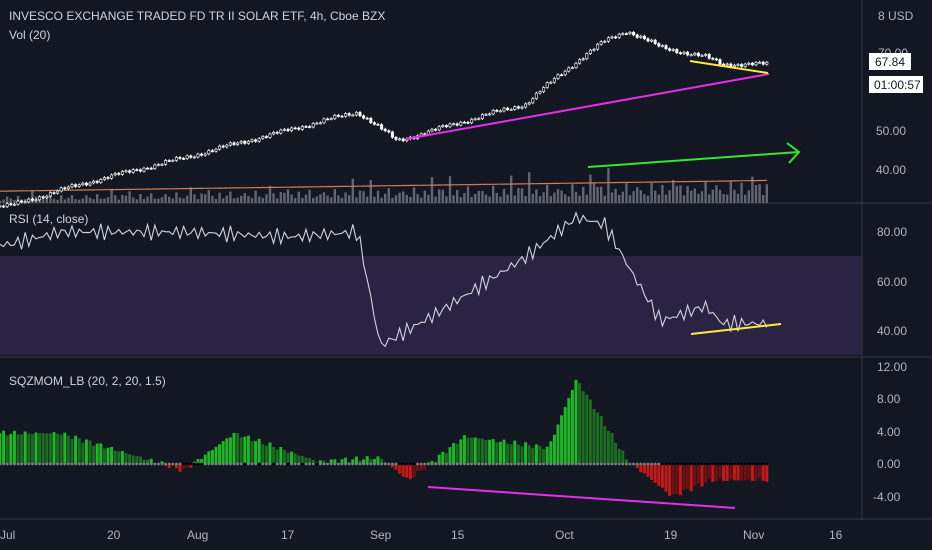 This screenshot has width=932, height=550. I want to click on rsi-support-line, so click(736, 329).